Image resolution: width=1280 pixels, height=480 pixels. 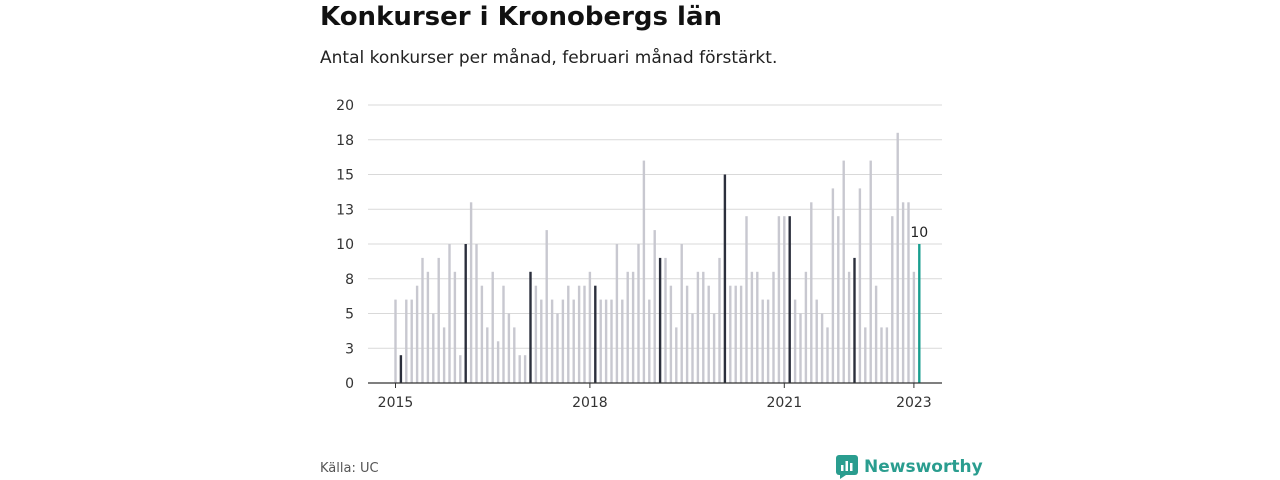 What do you see at coordinates (345, 245) in the screenshot?
I see `y-tick-label: 10` at bounding box center [345, 245].